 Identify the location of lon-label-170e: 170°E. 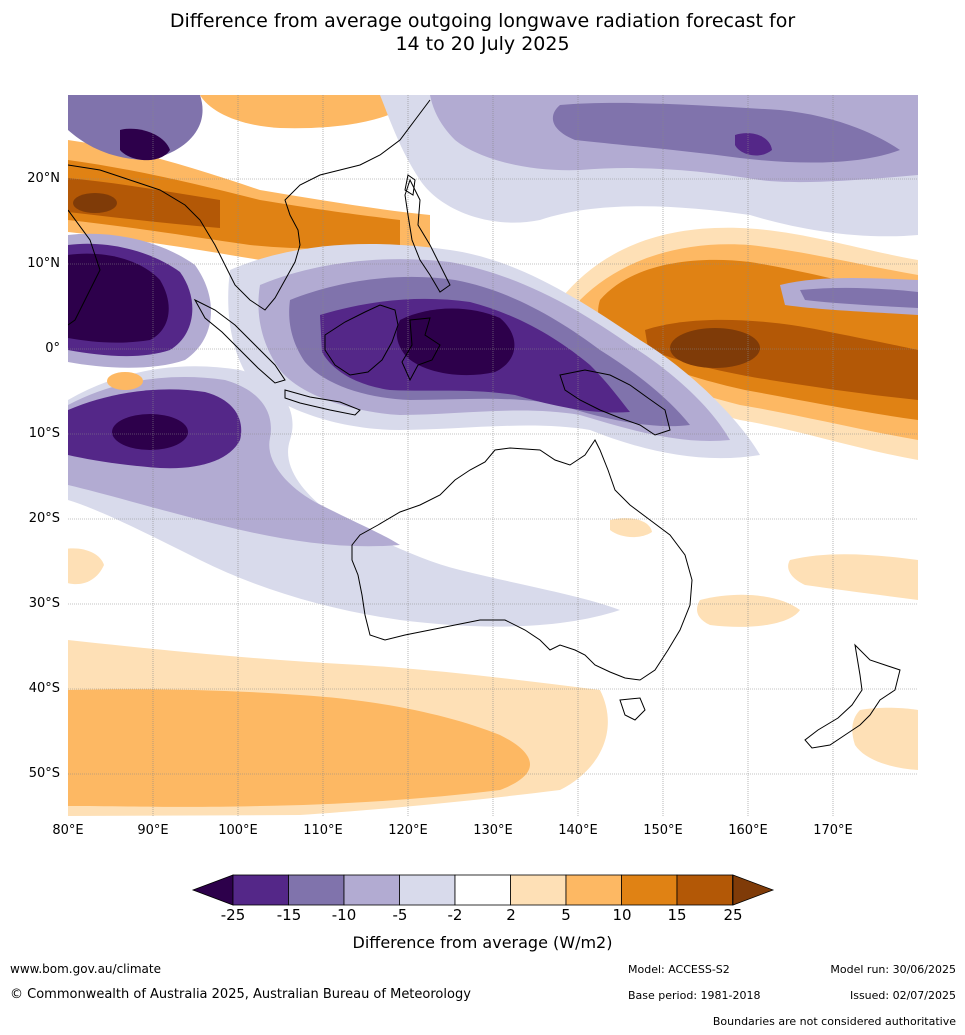
(833, 830).